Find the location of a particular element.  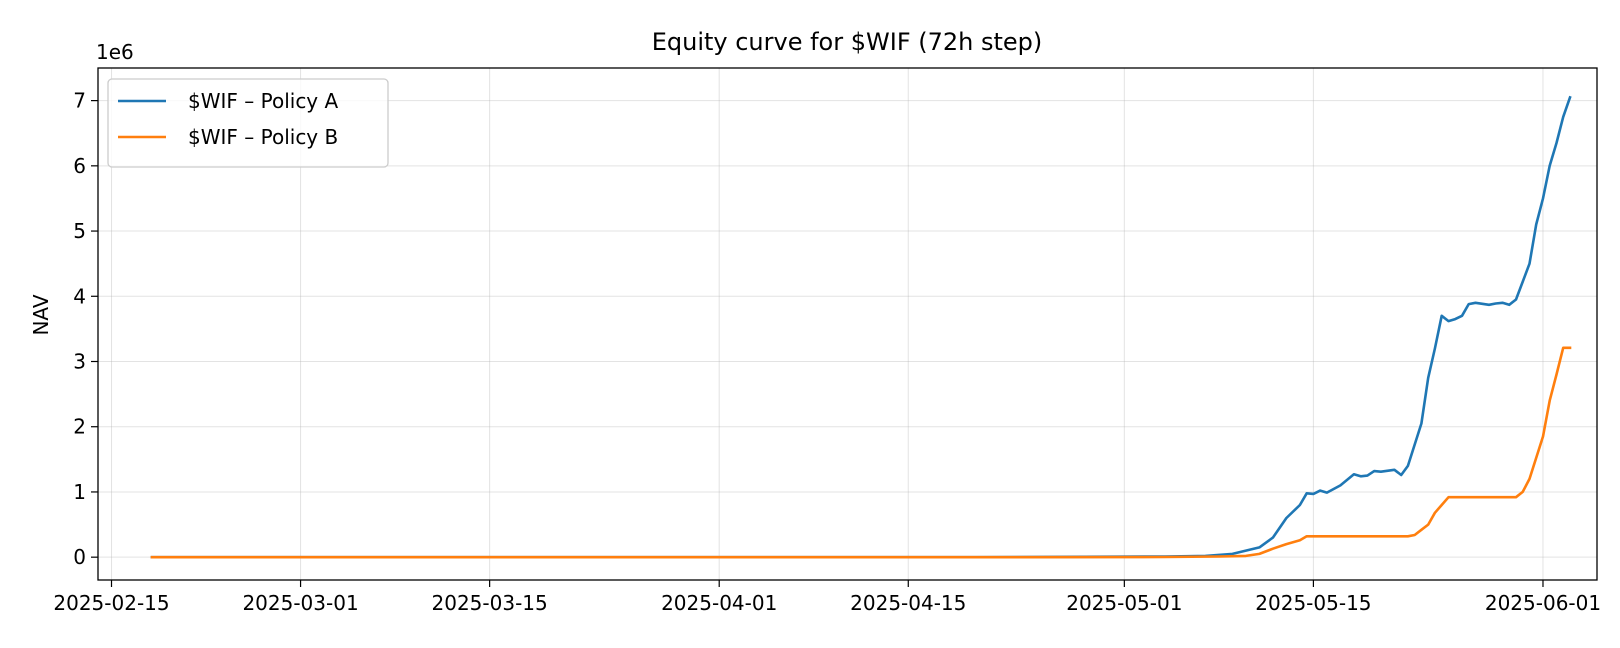

y-tick-label: 5 is located at coordinates (79, 231).